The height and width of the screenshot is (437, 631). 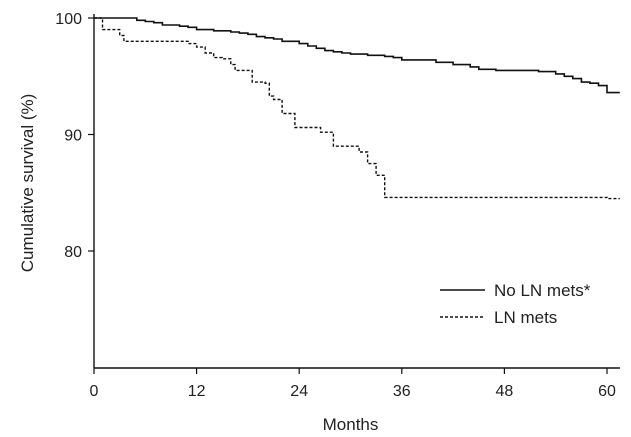 I want to click on legend-label: LN mets, so click(x=525, y=317).